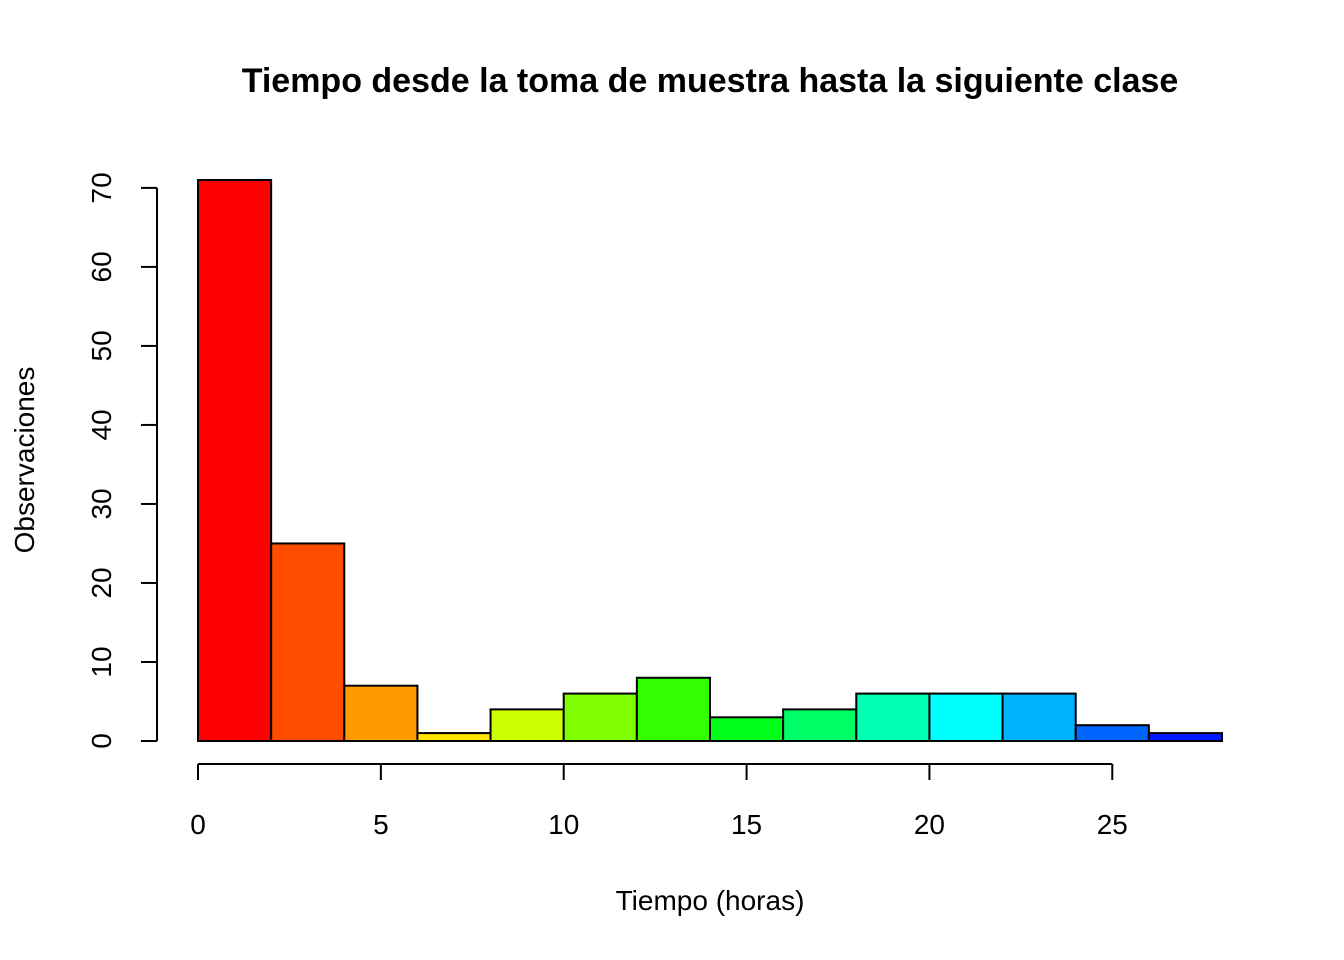 The height and width of the screenshot is (960, 1344). Describe the element at coordinates (101, 424) in the screenshot. I see `y-tick-label-40: 40` at that location.